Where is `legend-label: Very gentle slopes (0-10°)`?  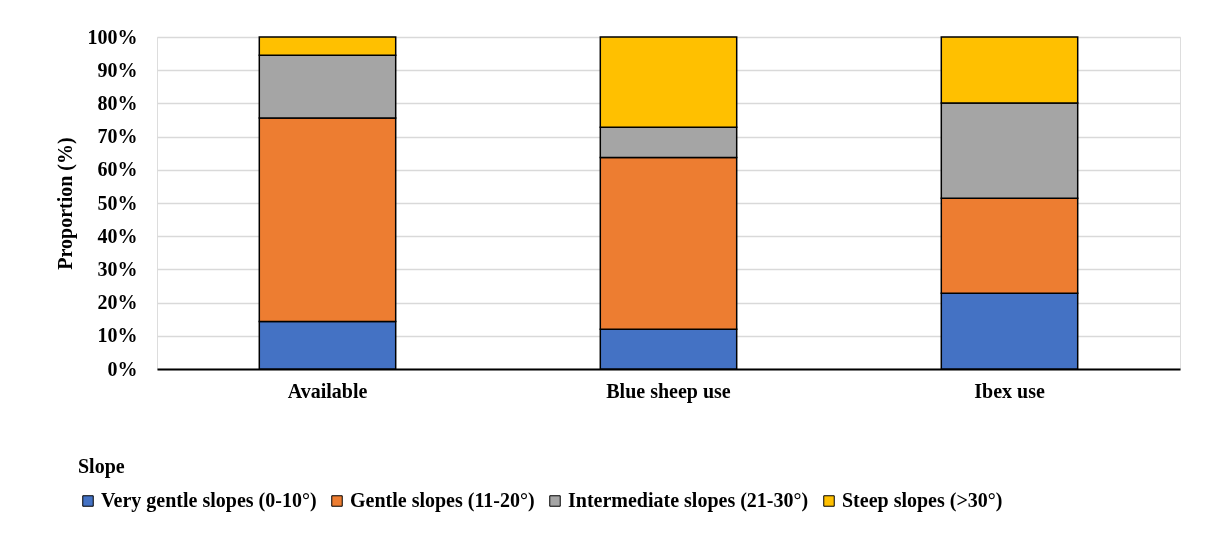 legend-label: Very gentle slopes (0-10°) is located at coordinates (209, 500).